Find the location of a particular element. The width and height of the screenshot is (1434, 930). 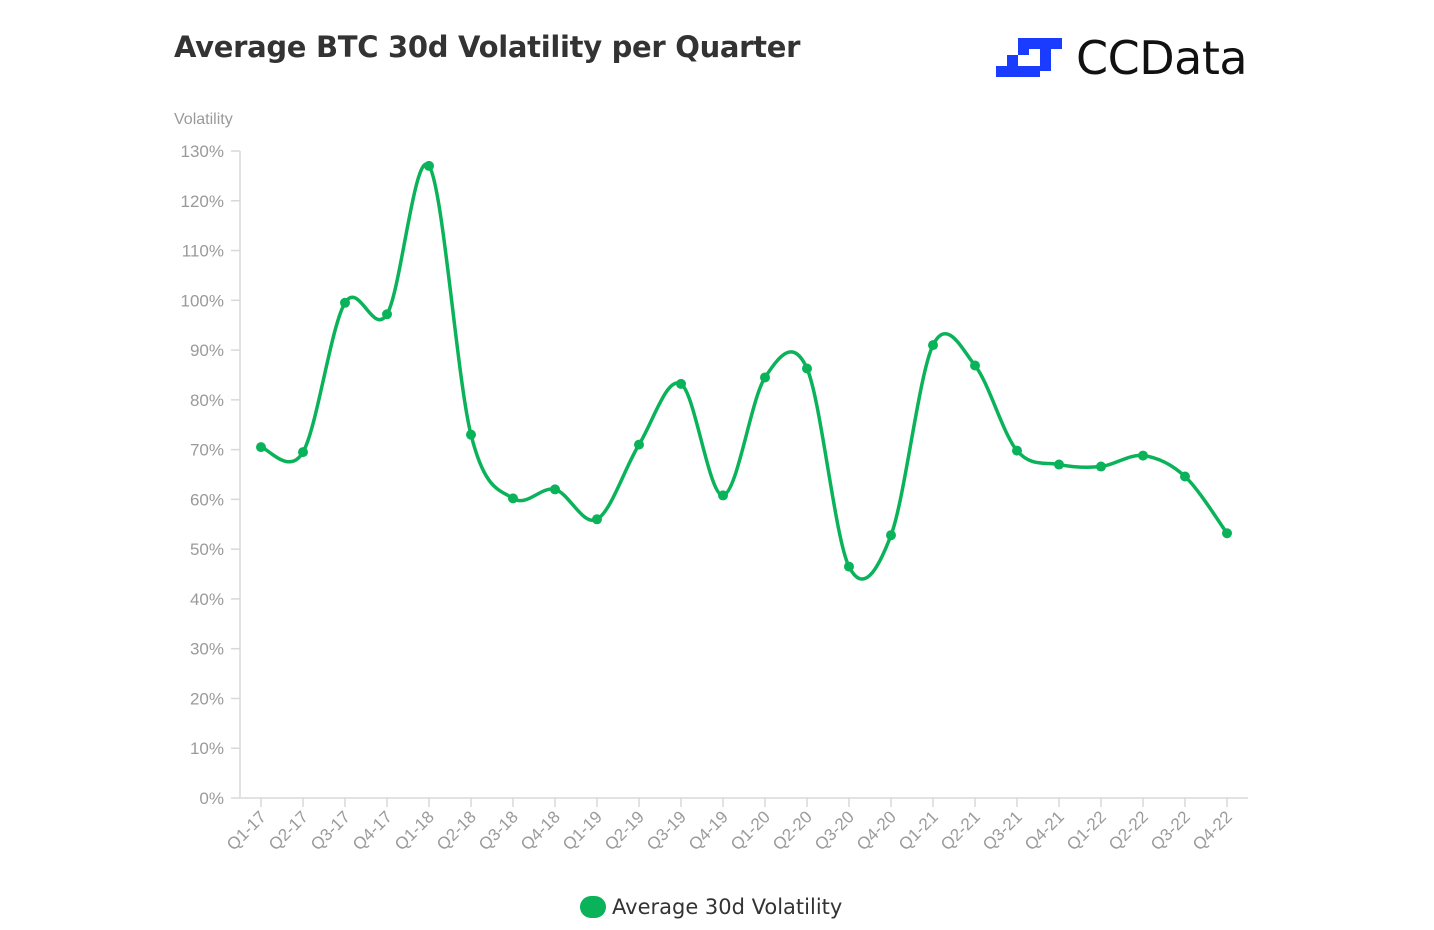

x-tick-label: Q4-19 is located at coordinates (708, 830).